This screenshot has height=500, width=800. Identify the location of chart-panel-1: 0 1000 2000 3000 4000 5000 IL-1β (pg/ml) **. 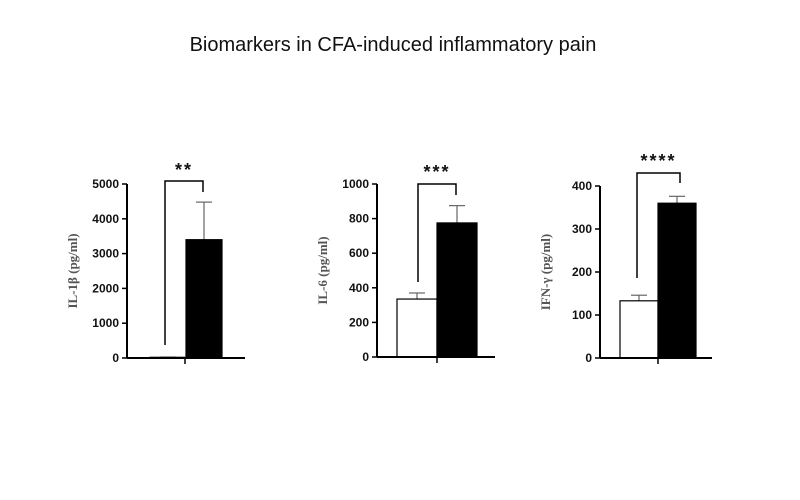
(155, 262).